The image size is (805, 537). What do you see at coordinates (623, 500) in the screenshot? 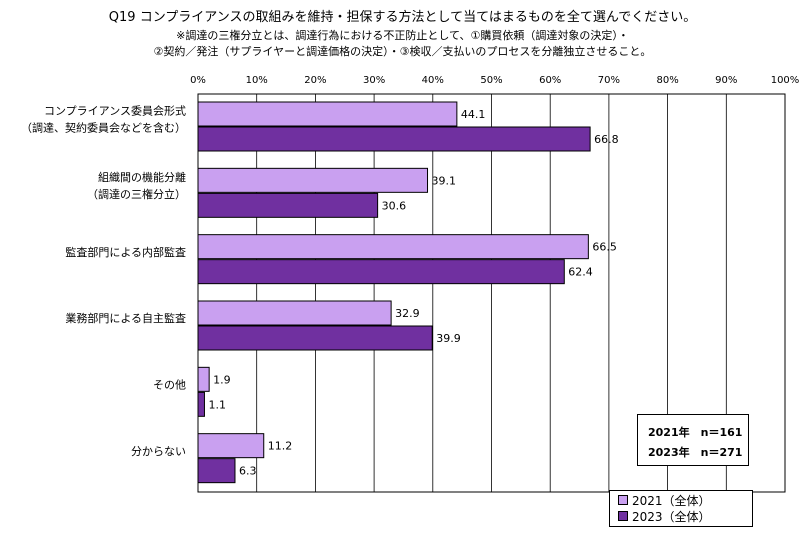
I see `legend-swatch-2021` at bounding box center [623, 500].